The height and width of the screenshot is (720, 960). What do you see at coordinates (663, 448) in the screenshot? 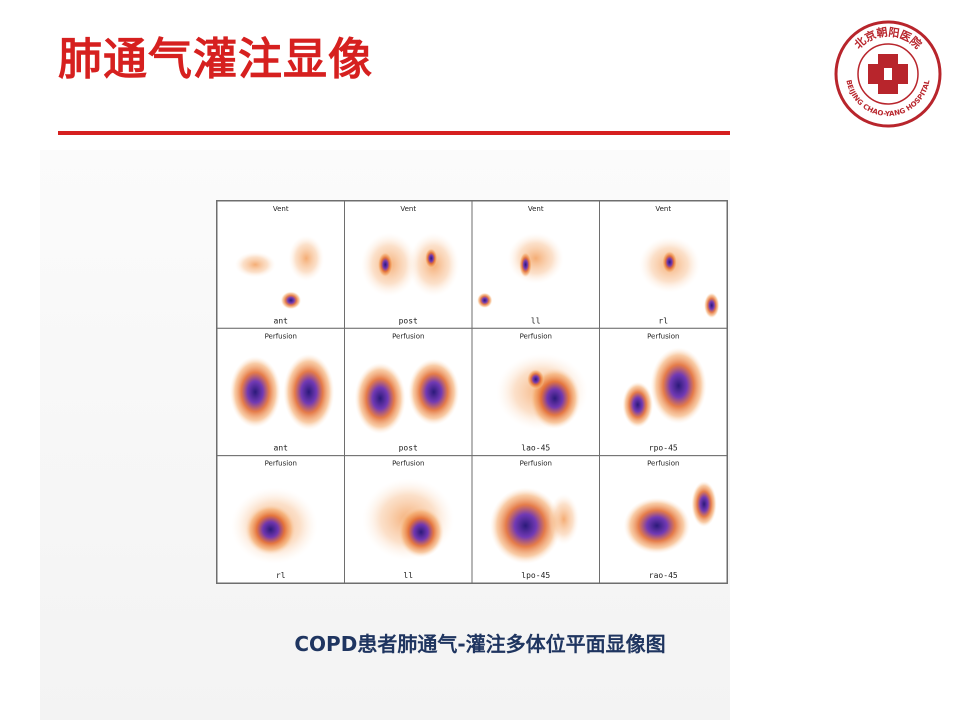
I see `scan-panel-view: rpo-45` at bounding box center [663, 448].